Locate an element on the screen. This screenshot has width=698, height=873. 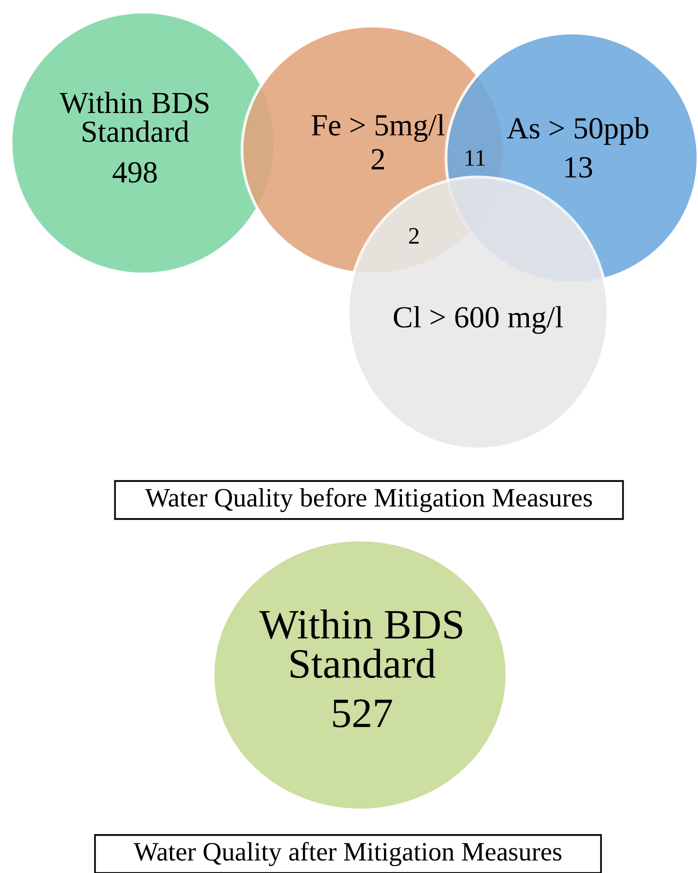
category-label: As > 50ppb is located at coordinates (577, 131).